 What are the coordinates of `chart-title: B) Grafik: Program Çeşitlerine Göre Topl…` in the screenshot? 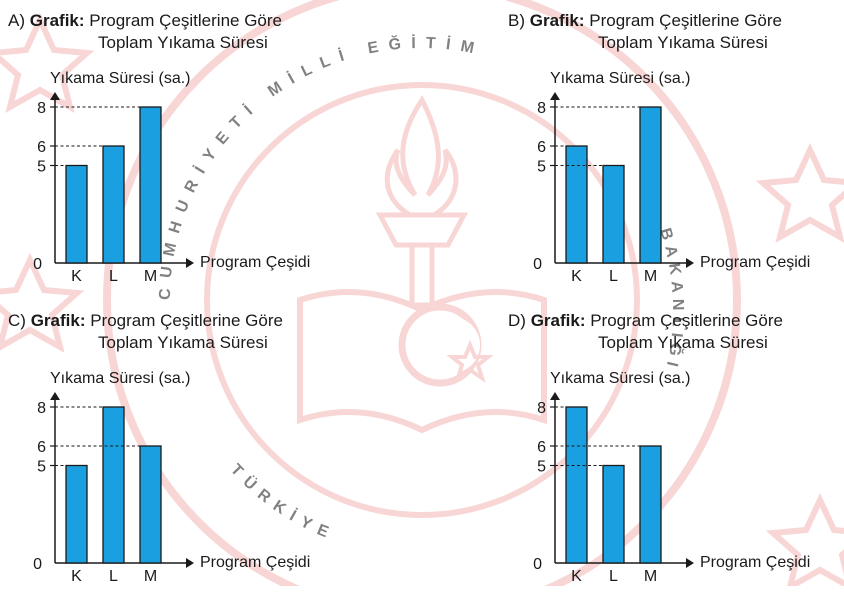 It's located at (645, 32).